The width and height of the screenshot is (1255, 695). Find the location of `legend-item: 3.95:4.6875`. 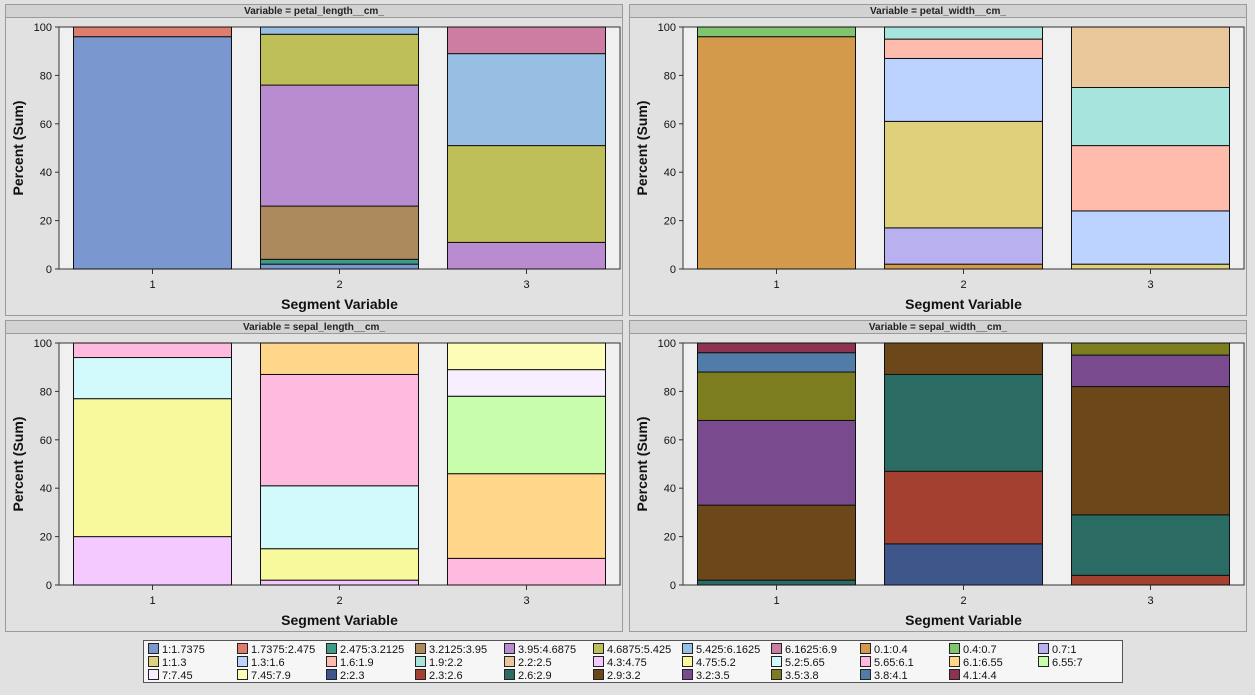

legend-item: 3.95:4.6875 is located at coordinates (540, 650).